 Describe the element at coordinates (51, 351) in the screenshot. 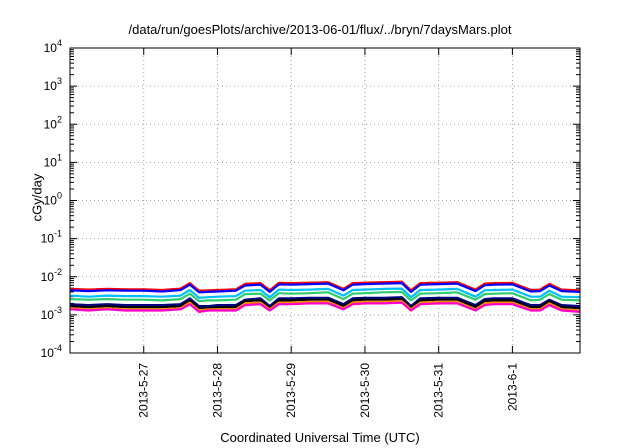

I see `y-tick-label: 10⁻⁴` at that location.